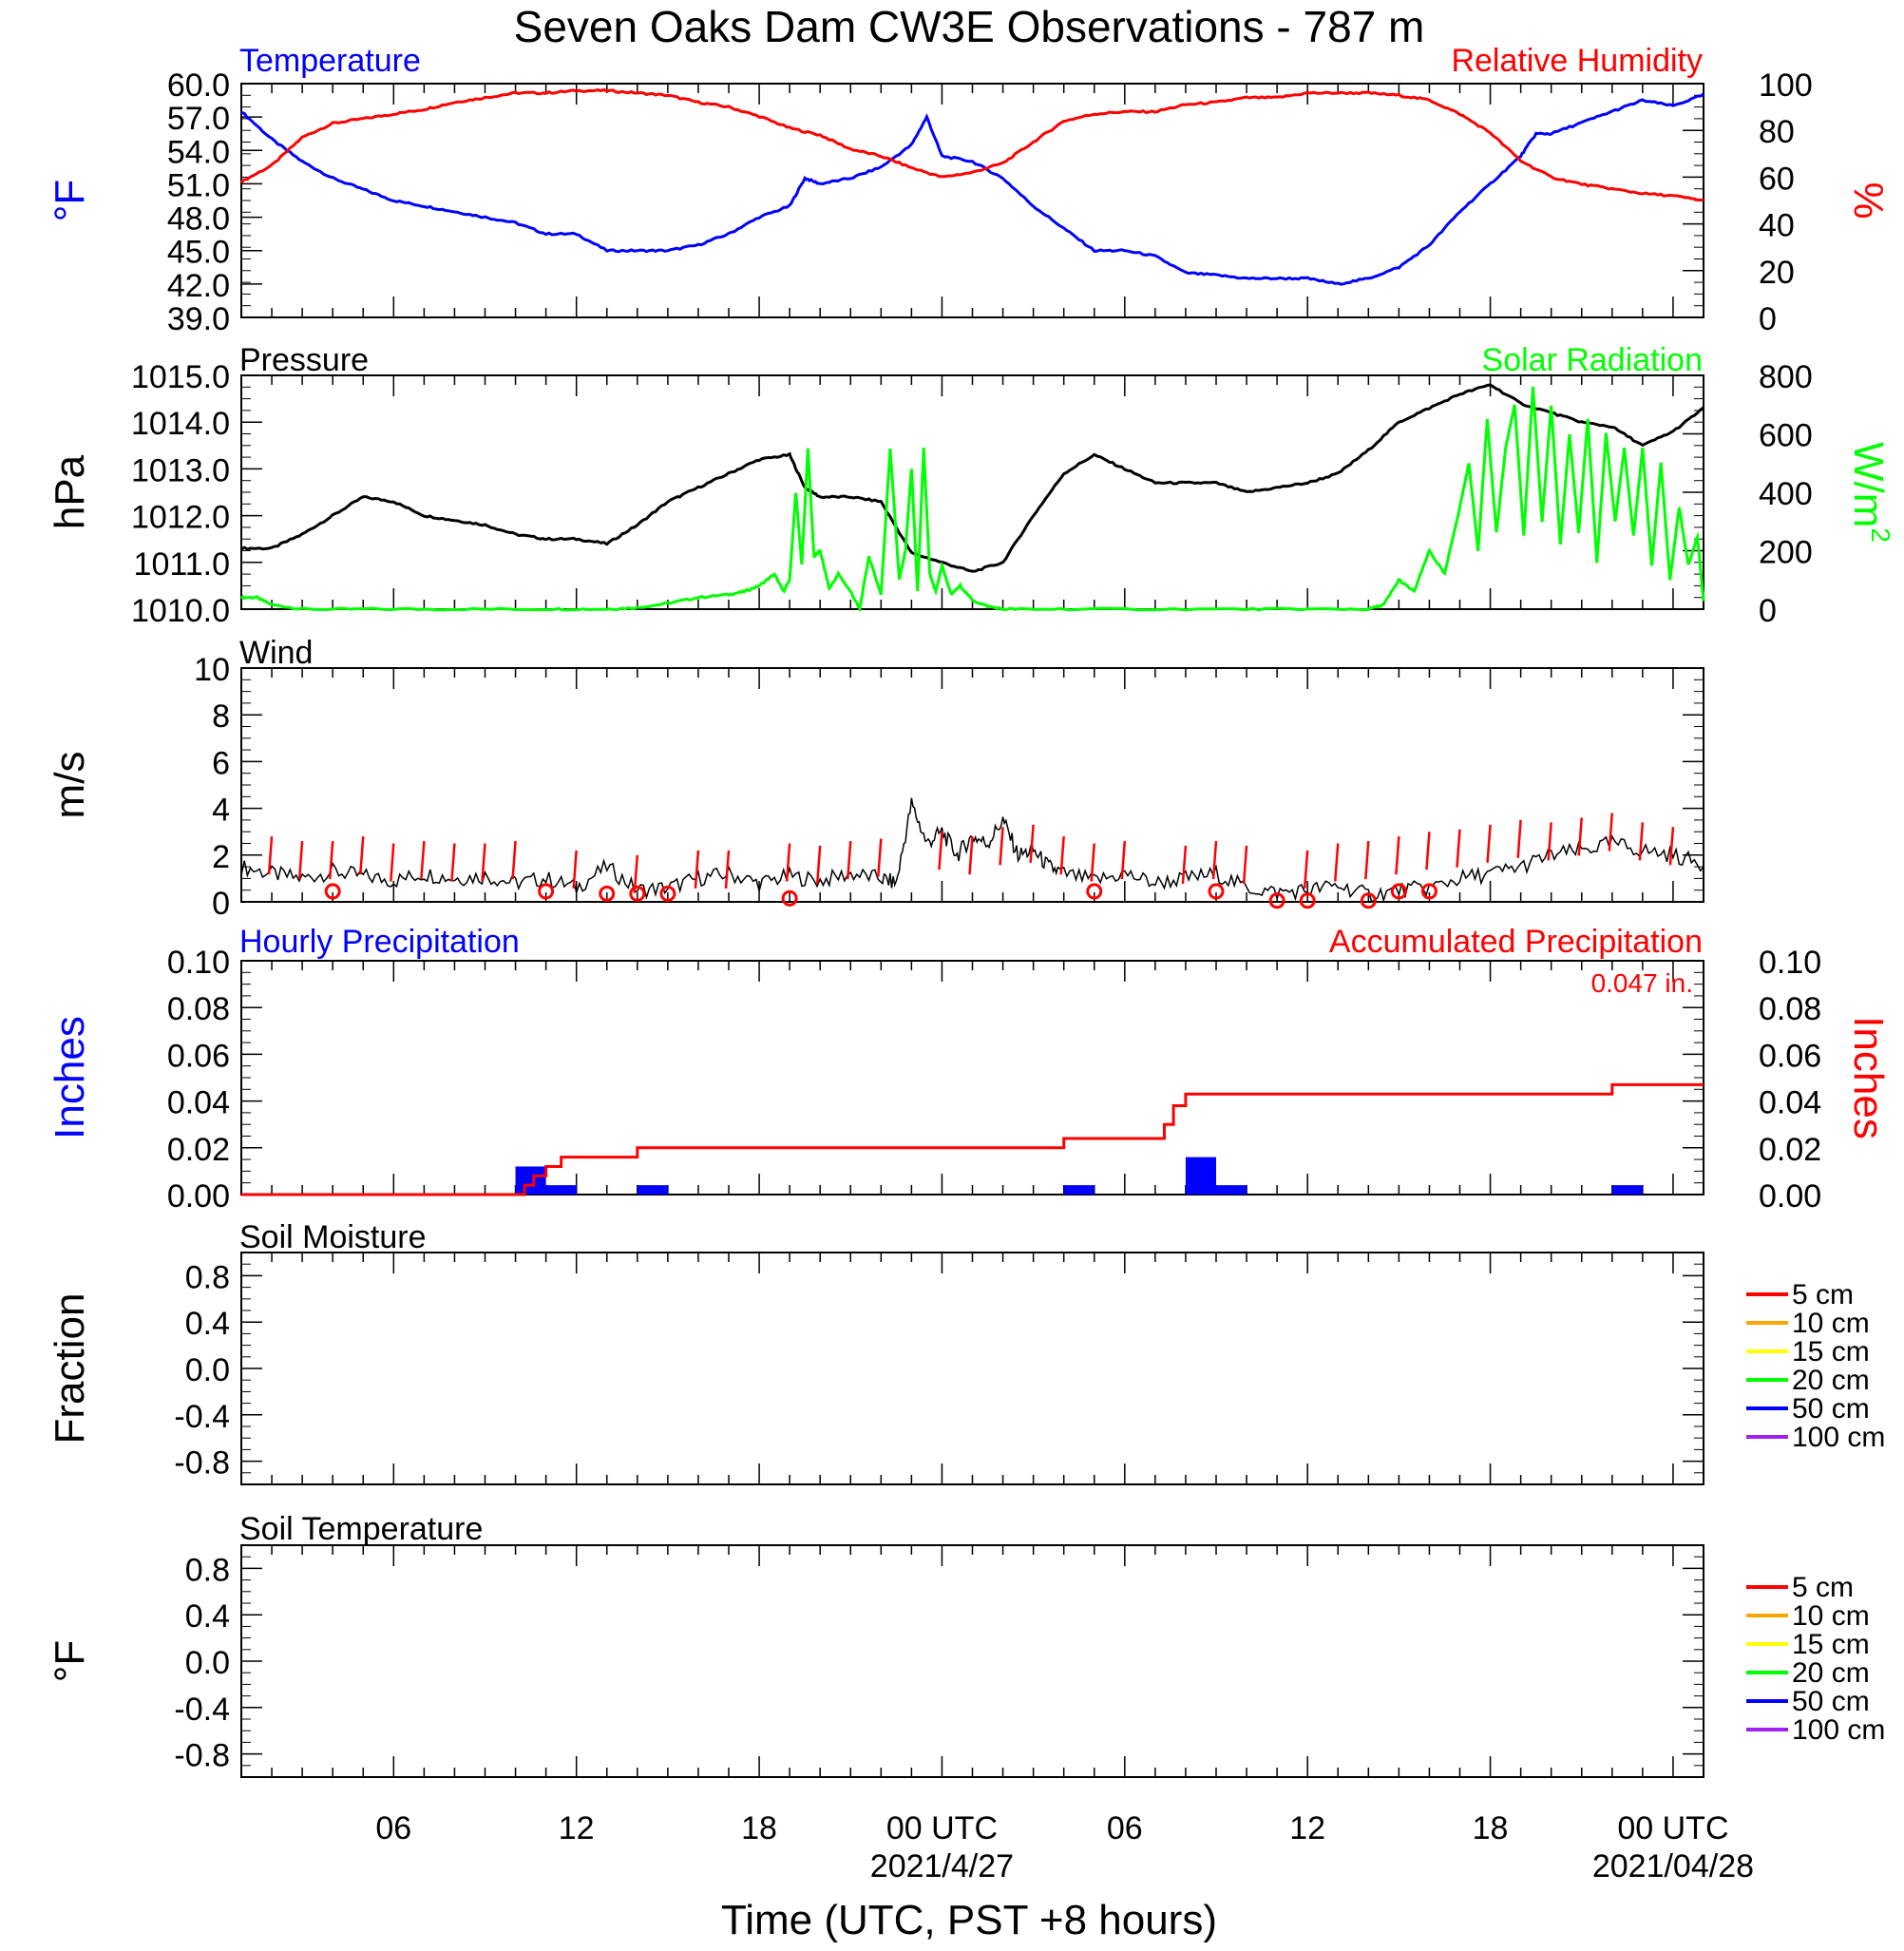 The image size is (1904, 1951). What do you see at coordinates (198, 1009) in the screenshot?
I see `y-tick-label: 0.08` at bounding box center [198, 1009].